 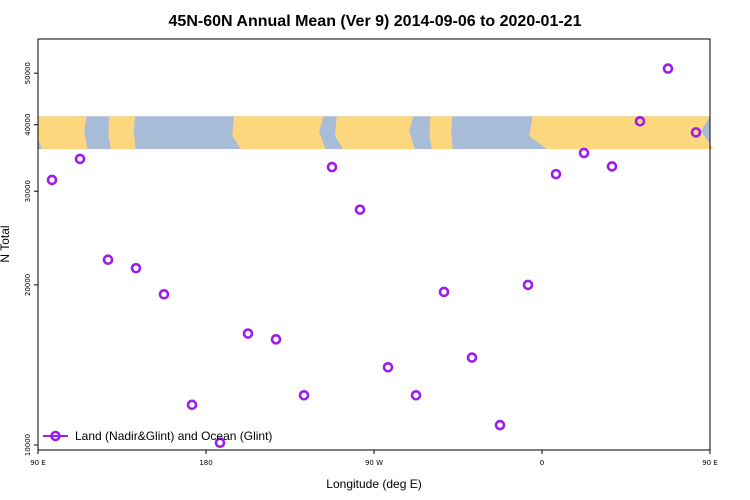 I want to click on y-axis-label: N Total, so click(x=6, y=243).